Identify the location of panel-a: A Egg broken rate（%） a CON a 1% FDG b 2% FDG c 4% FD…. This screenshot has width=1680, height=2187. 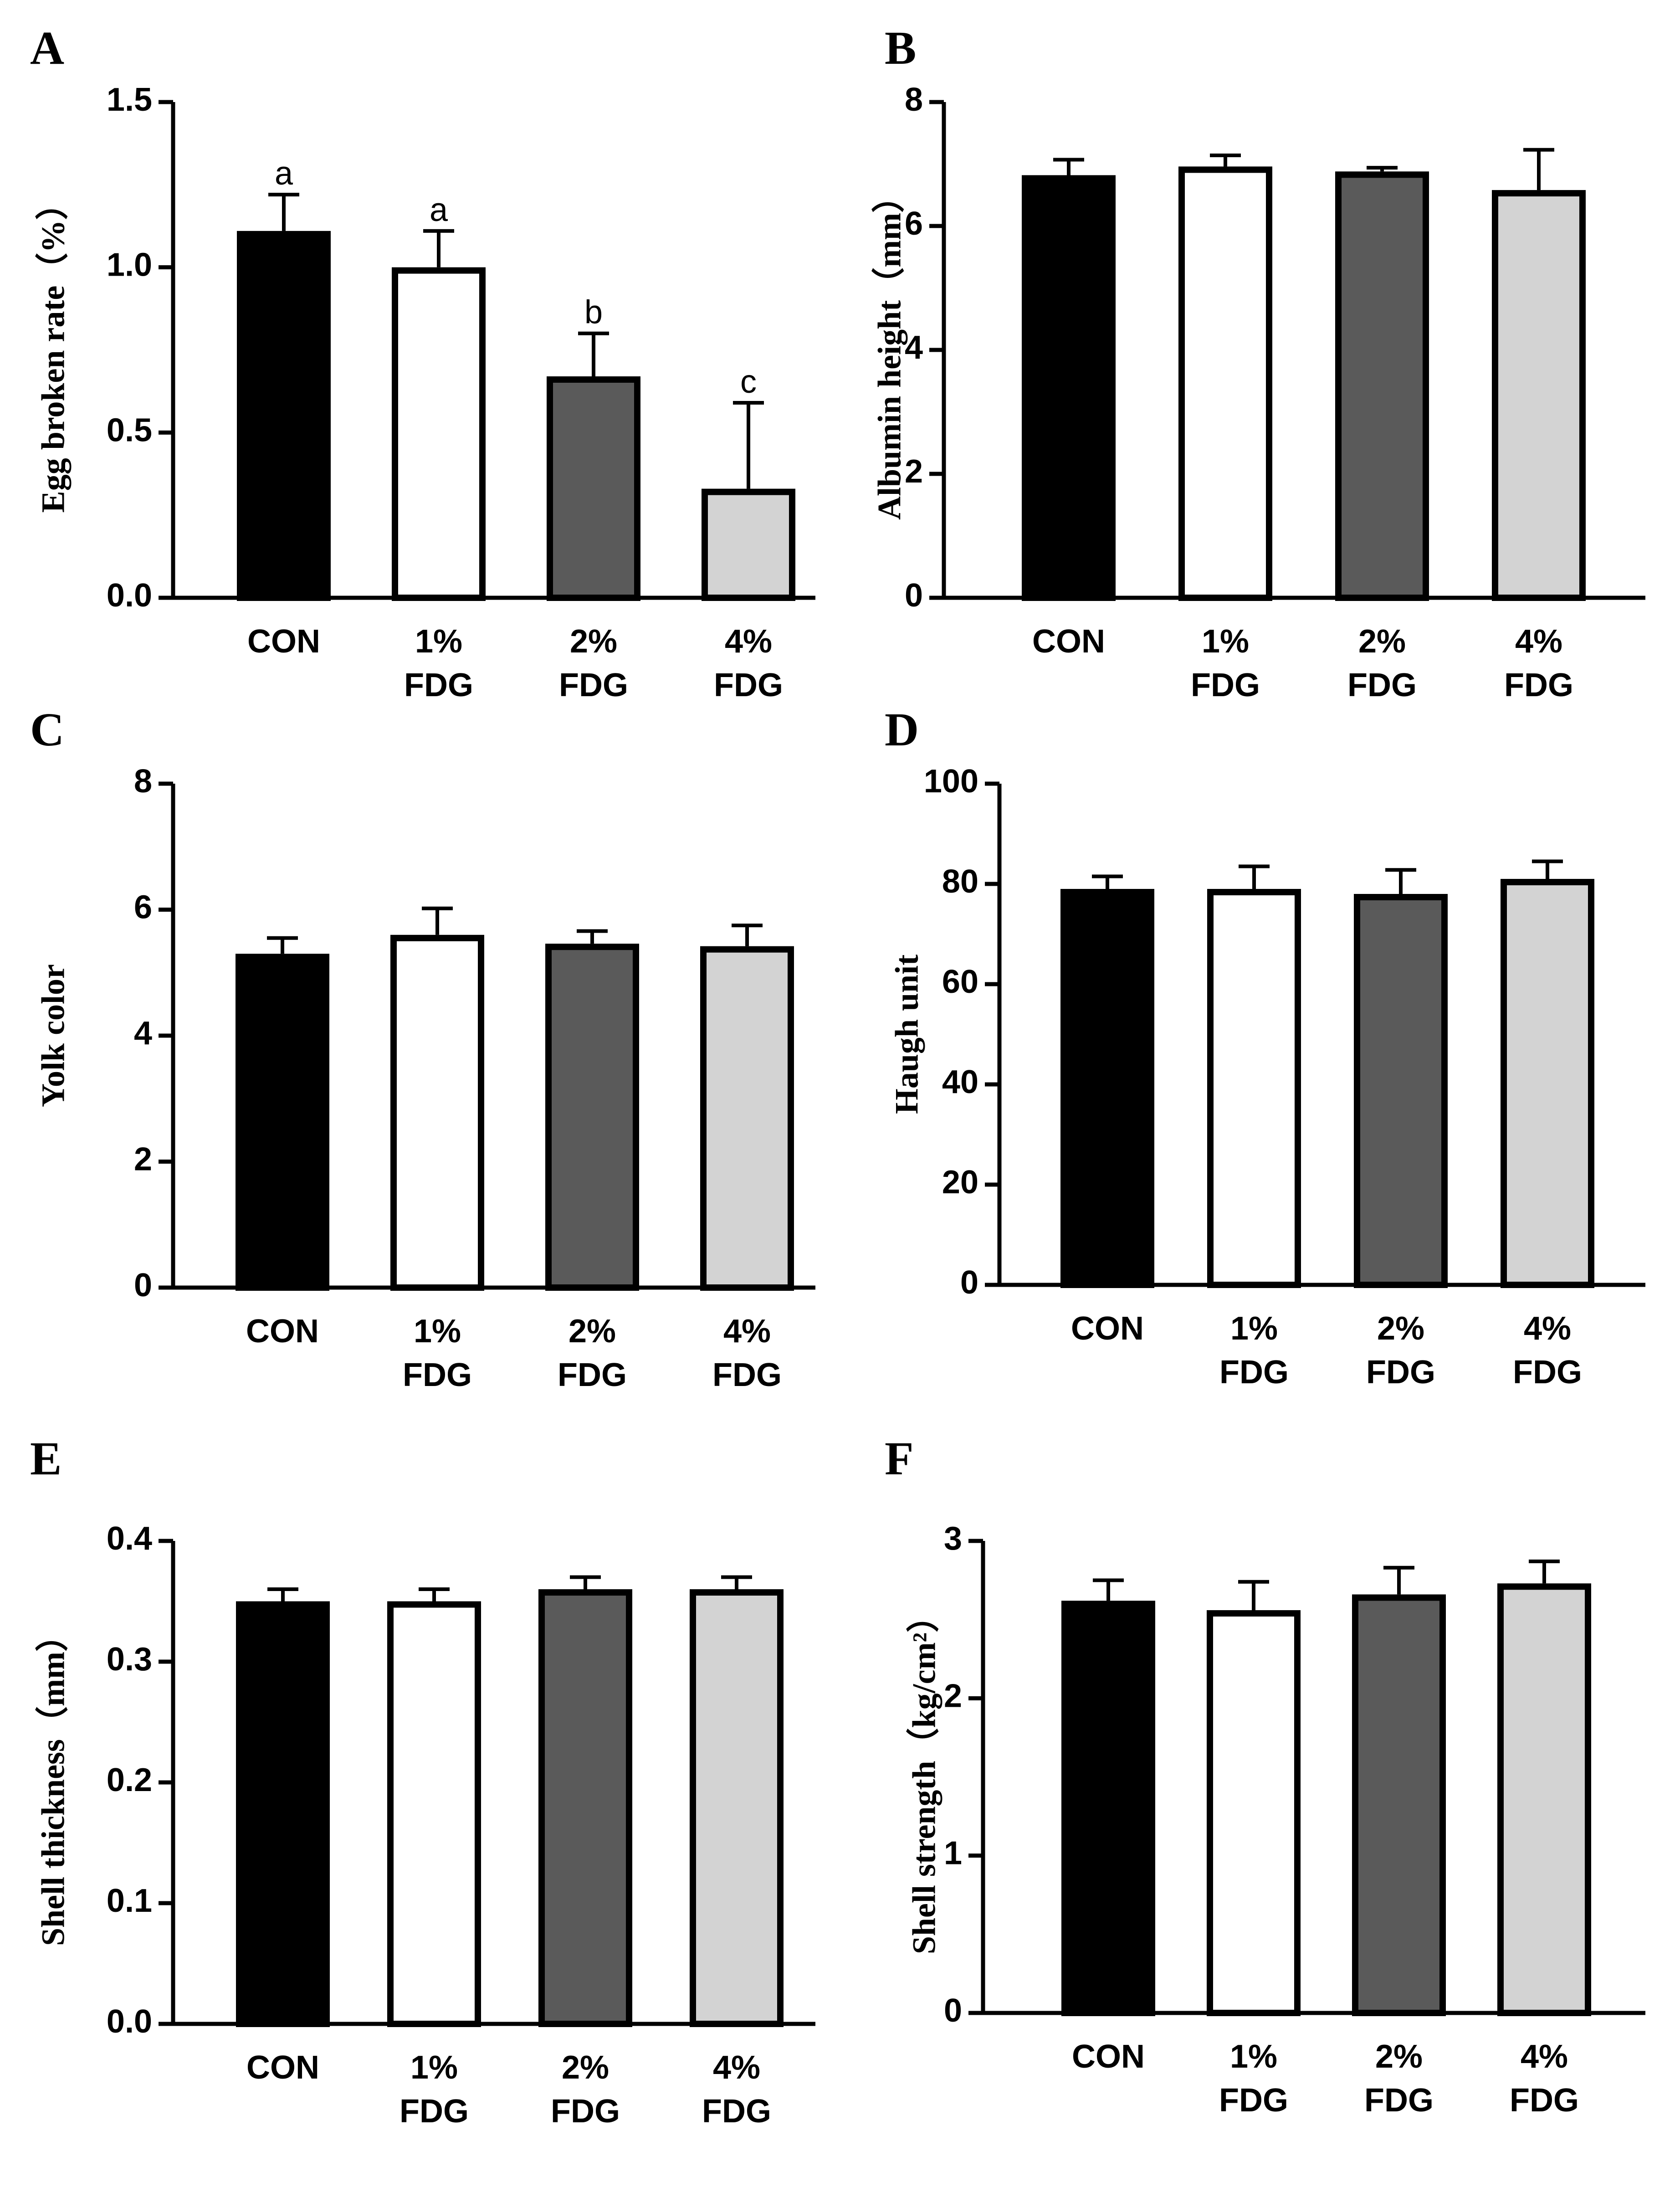
(423, 363).